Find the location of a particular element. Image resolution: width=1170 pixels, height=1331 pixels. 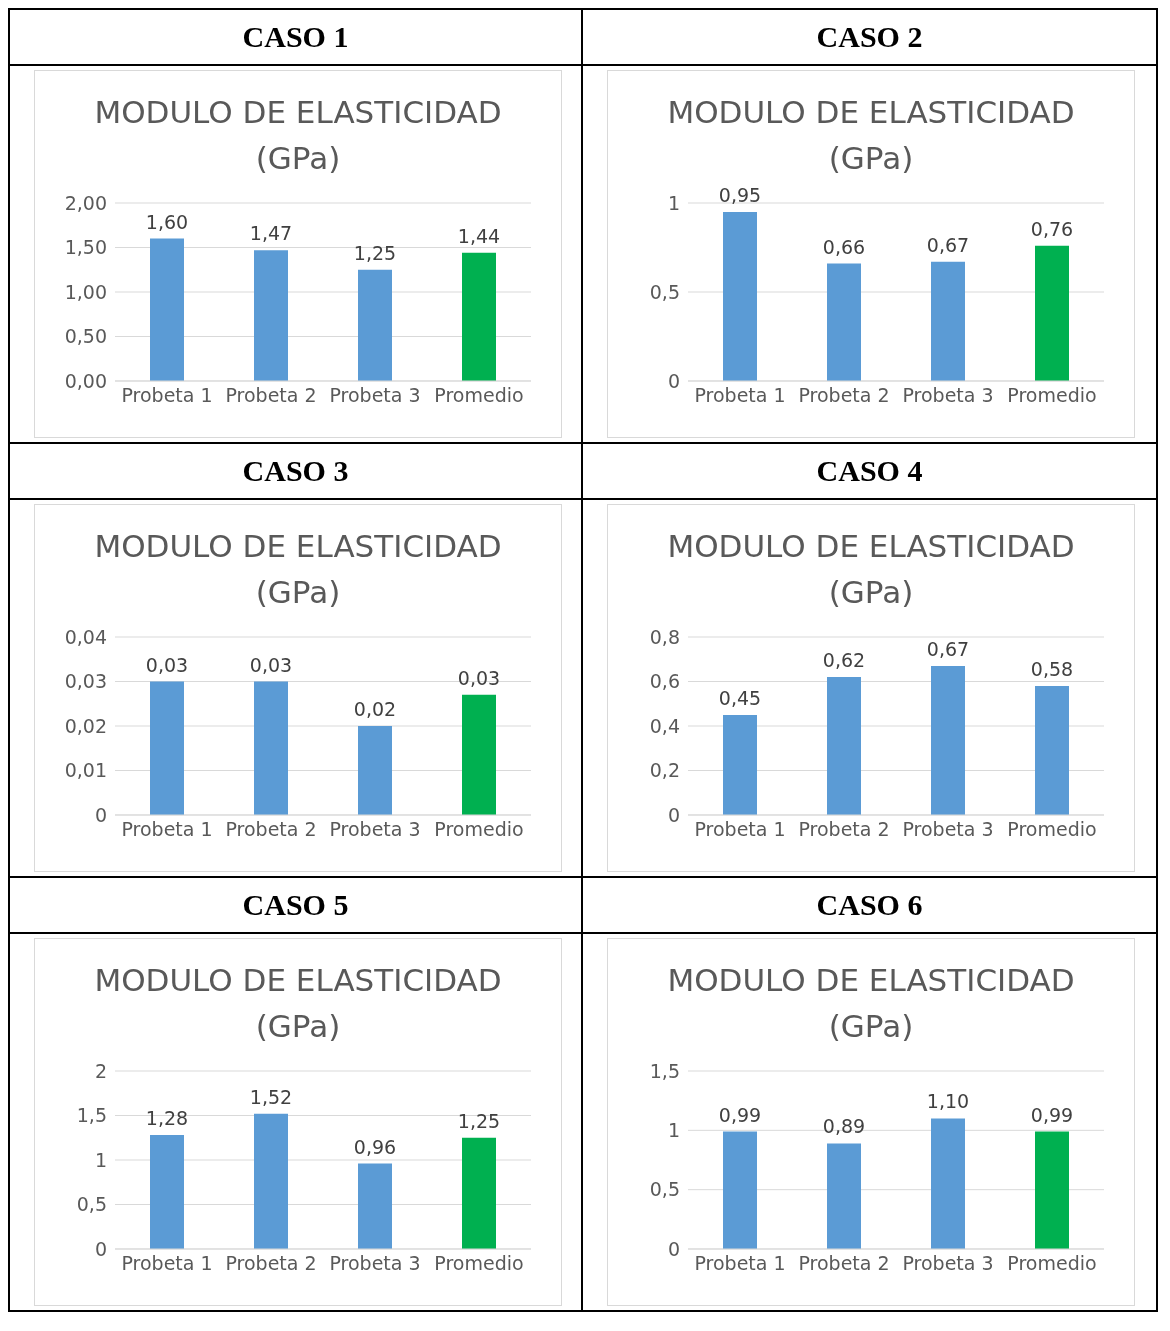

data-label: 0,45 is located at coordinates (740, 697).